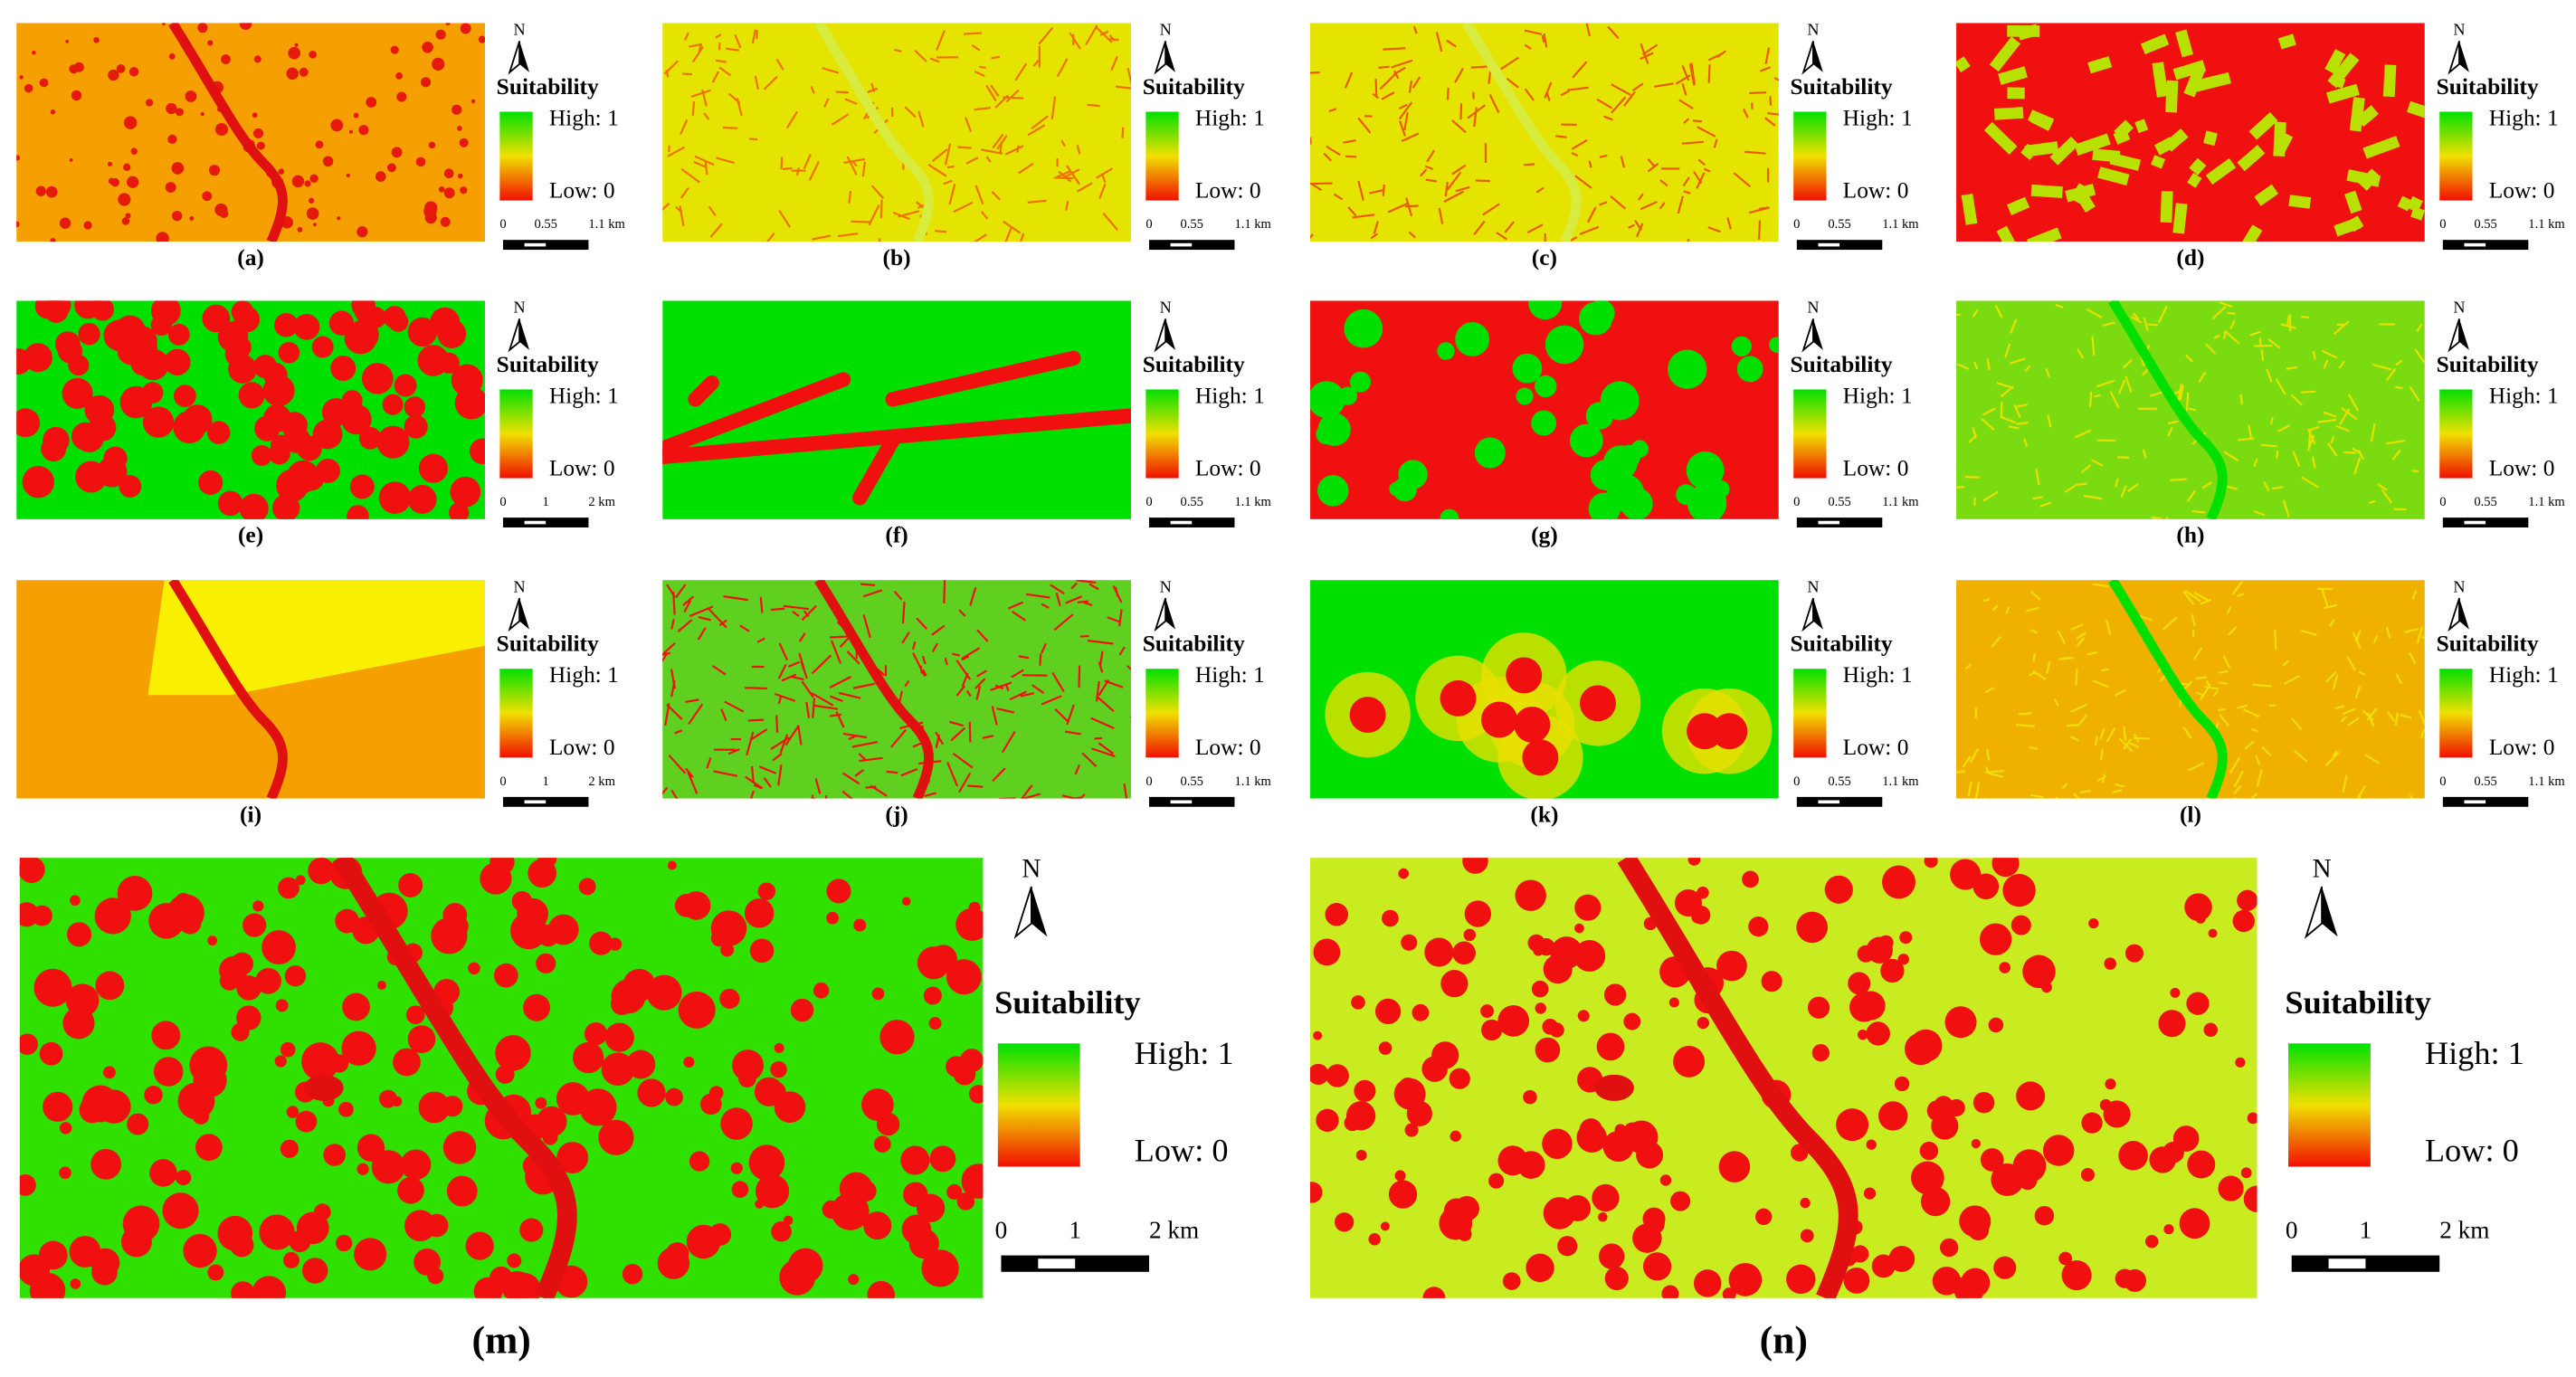 This screenshot has height=1377, width=2576. Describe the element at coordinates (2456, 713) in the screenshot. I see `legend-ramp` at that location.